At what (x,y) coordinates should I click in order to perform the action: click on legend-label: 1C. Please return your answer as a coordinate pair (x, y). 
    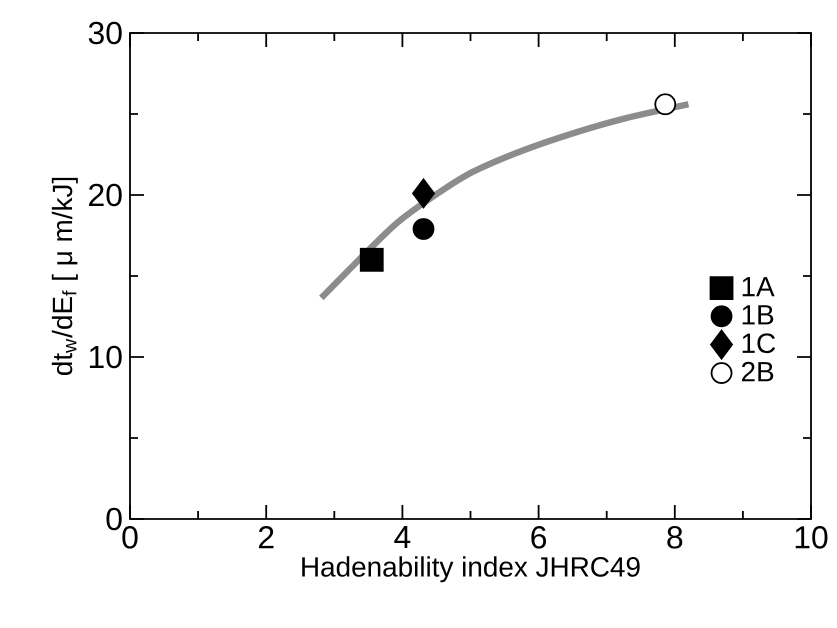
    Looking at the image, I should click on (759, 343).